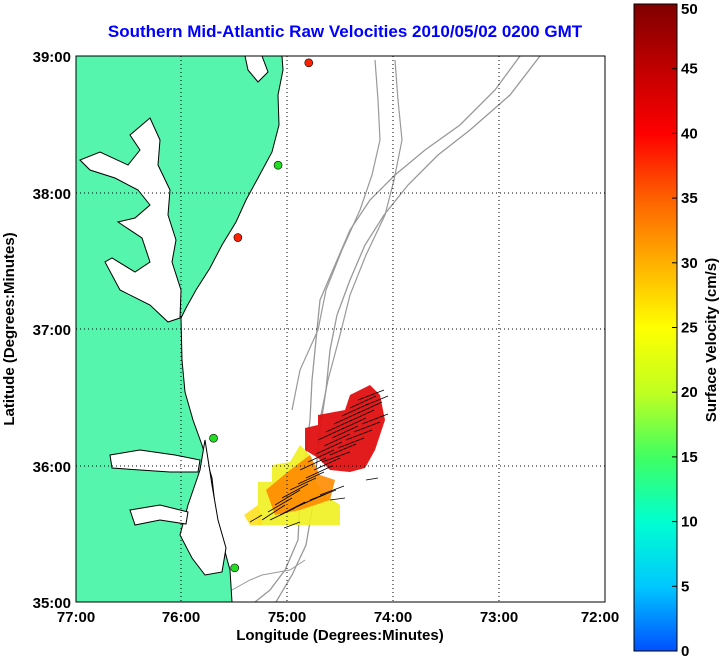 This screenshot has height=659, width=724. Describe the element at coordinates (181, 617) in the screenshot. I see `x-tick-label: 76:00` at that location.